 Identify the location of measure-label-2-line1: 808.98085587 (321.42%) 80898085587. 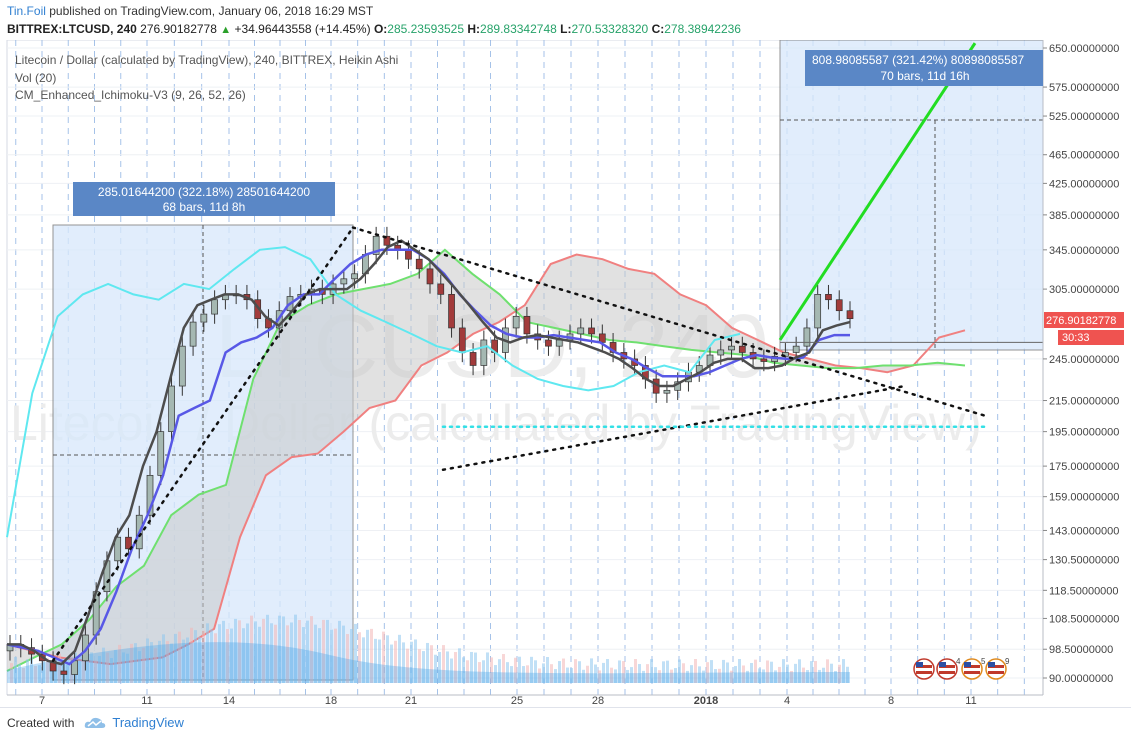
(918, 60).